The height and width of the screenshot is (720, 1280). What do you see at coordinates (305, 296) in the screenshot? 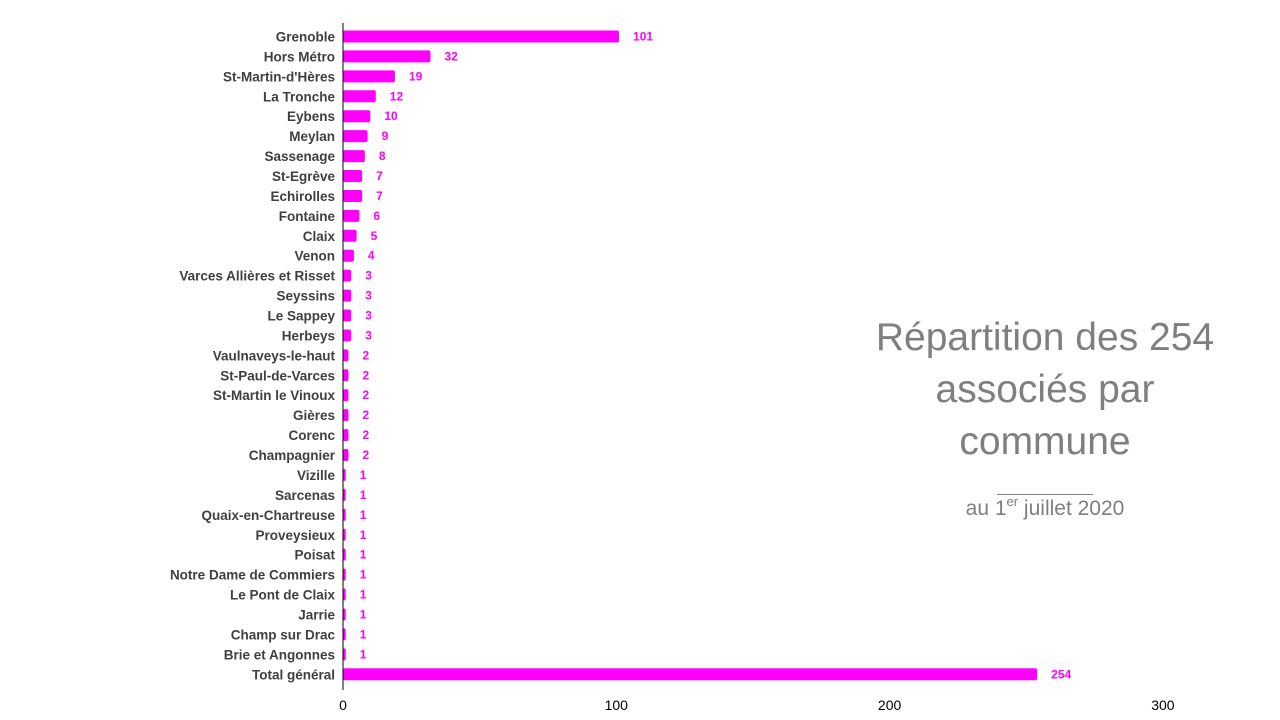
I see `category-label-seyssins: Seyssins` at bounding box center [305, 296].